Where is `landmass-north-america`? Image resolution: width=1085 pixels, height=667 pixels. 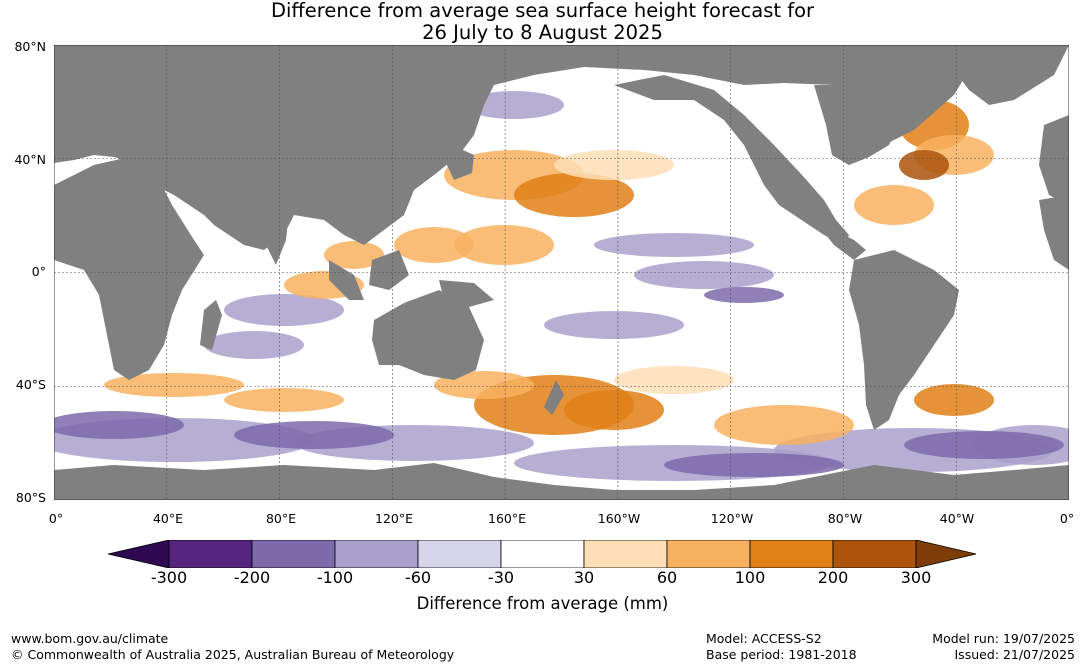
landmass-north-america is located at coordinates (731, 160).